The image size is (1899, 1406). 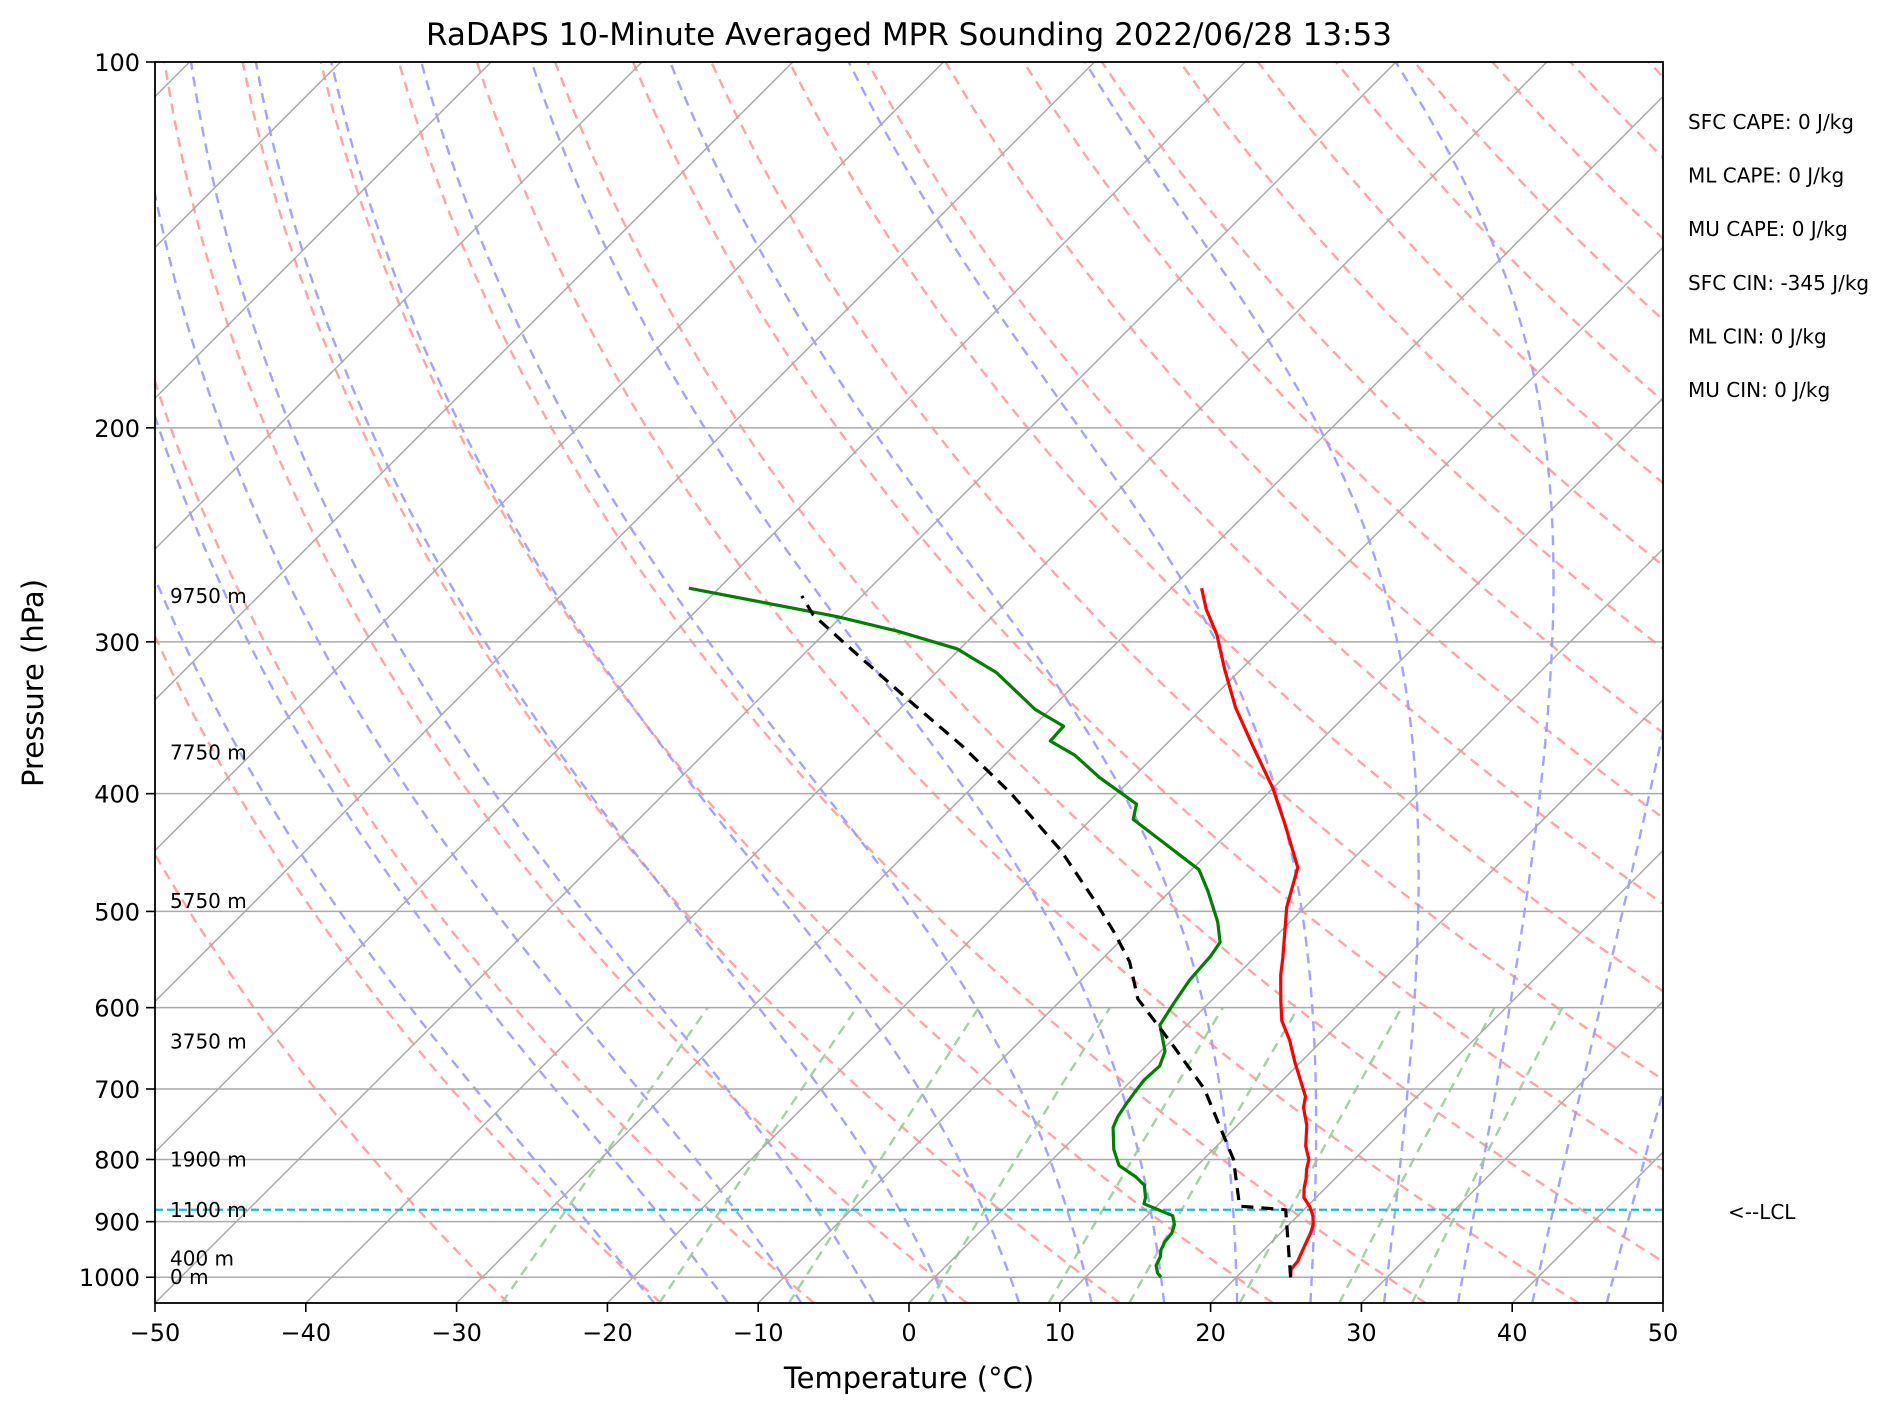 I want to click on y-tick-label: 900, so click(x=117, y=1223).